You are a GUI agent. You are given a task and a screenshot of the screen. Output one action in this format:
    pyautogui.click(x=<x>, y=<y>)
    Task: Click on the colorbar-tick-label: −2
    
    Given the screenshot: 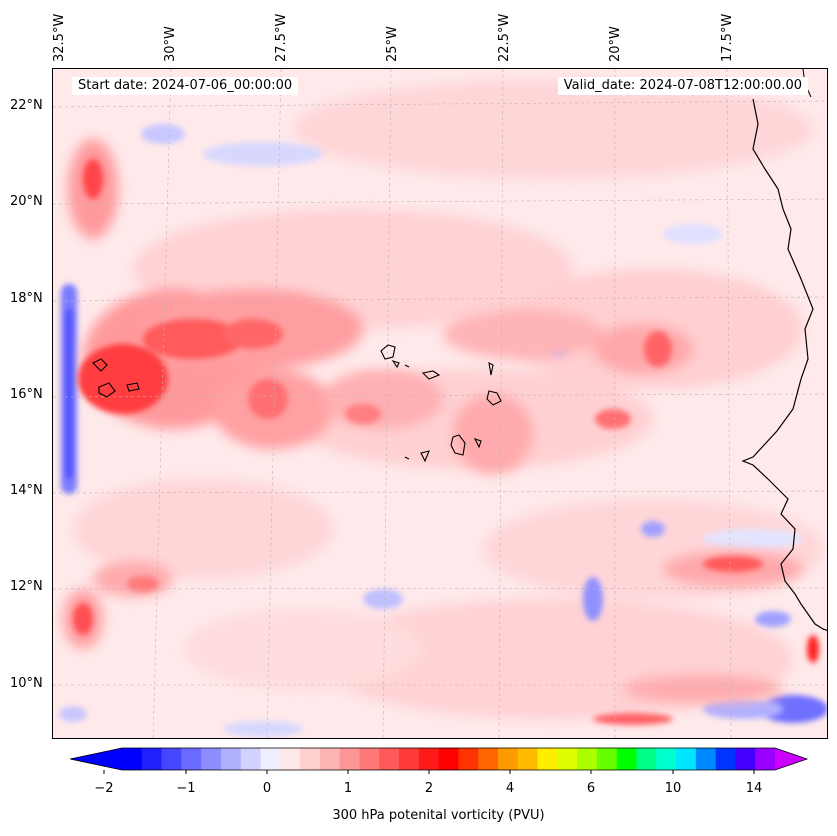 What is the action you would take?
    pyautogui.click(x=104, y=788)
    